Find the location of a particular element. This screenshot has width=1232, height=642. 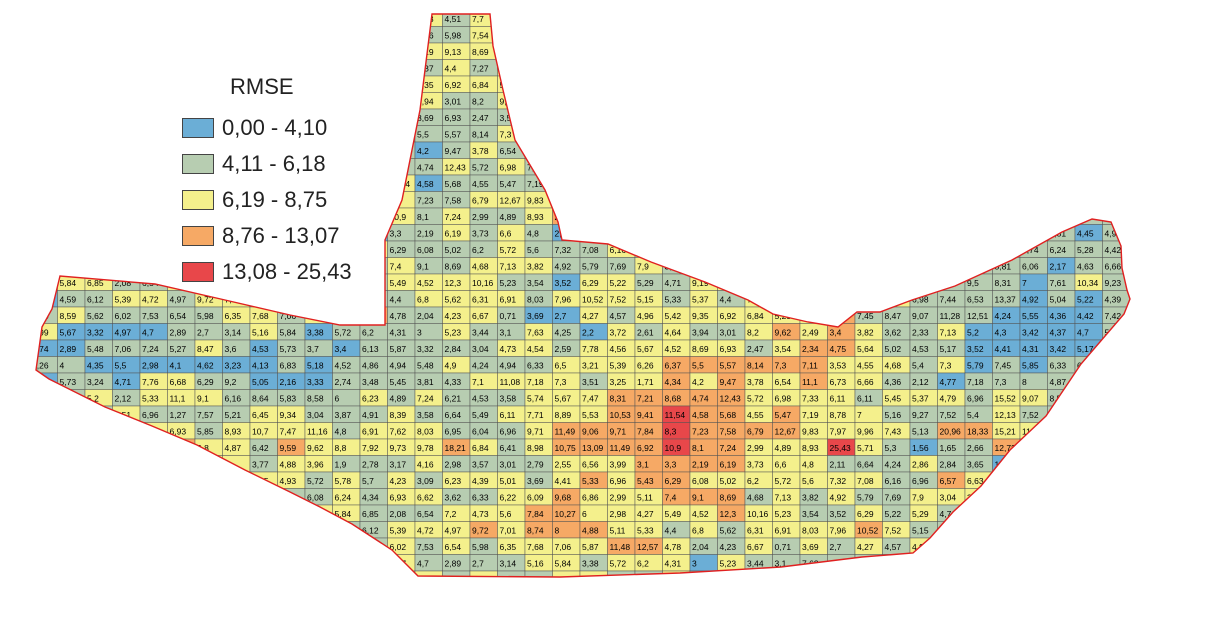

grid-cell-value: 12,73 is located at coordinates (1006, 448).